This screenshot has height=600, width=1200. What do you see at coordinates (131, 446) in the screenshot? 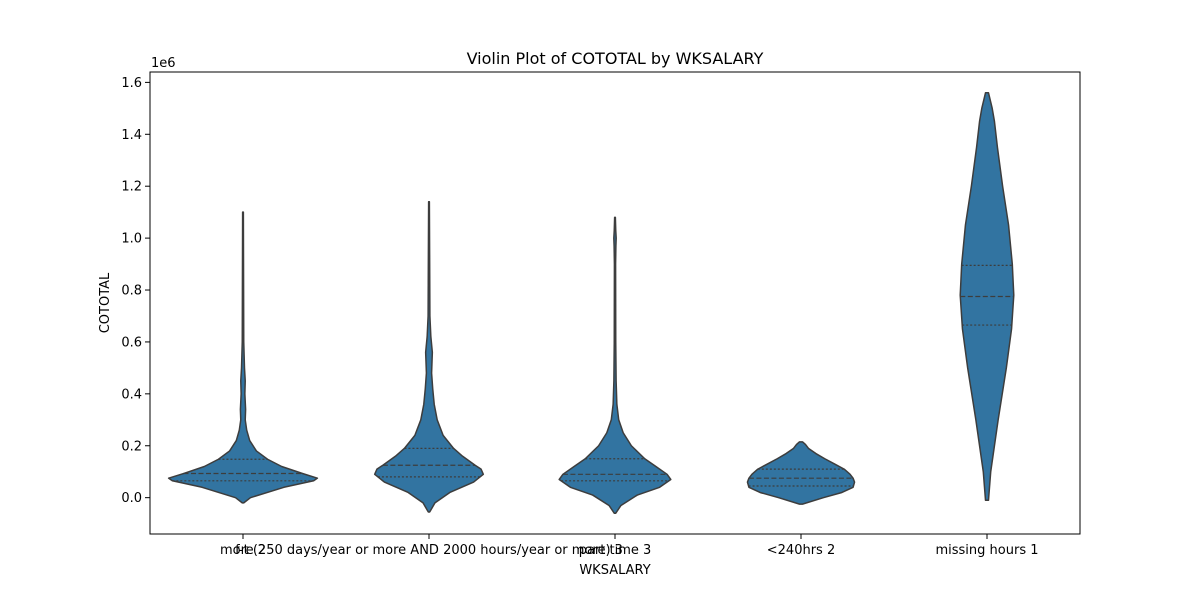
I see `y-tick-label: 0.2` at bounding box center [131, 446].